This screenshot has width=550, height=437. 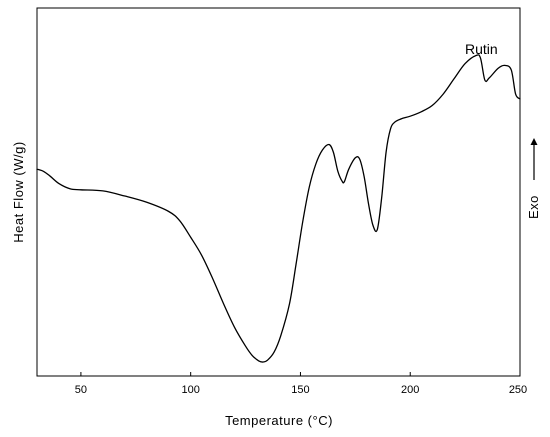 What do you see at coordinates (81, 390) in the screenshot?
I see `x-tick-label-50: 50` at bounding box center [81, 390].